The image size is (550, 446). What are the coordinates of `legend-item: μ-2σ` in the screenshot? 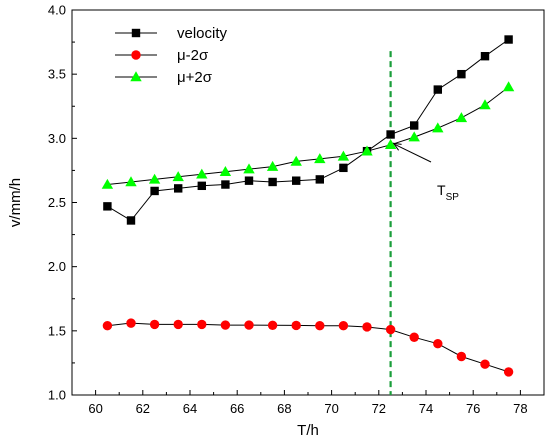 It's located at (162, 55).